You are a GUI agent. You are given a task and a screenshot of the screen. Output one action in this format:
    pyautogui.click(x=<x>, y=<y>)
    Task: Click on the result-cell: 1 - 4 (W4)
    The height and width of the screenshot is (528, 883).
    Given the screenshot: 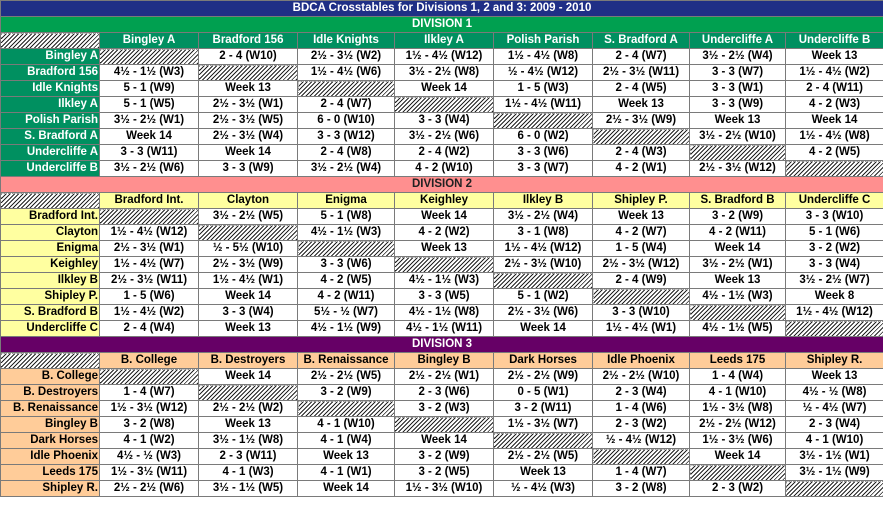 What is the action you would take?
    pyautogui.click(x=737, y=376)
    